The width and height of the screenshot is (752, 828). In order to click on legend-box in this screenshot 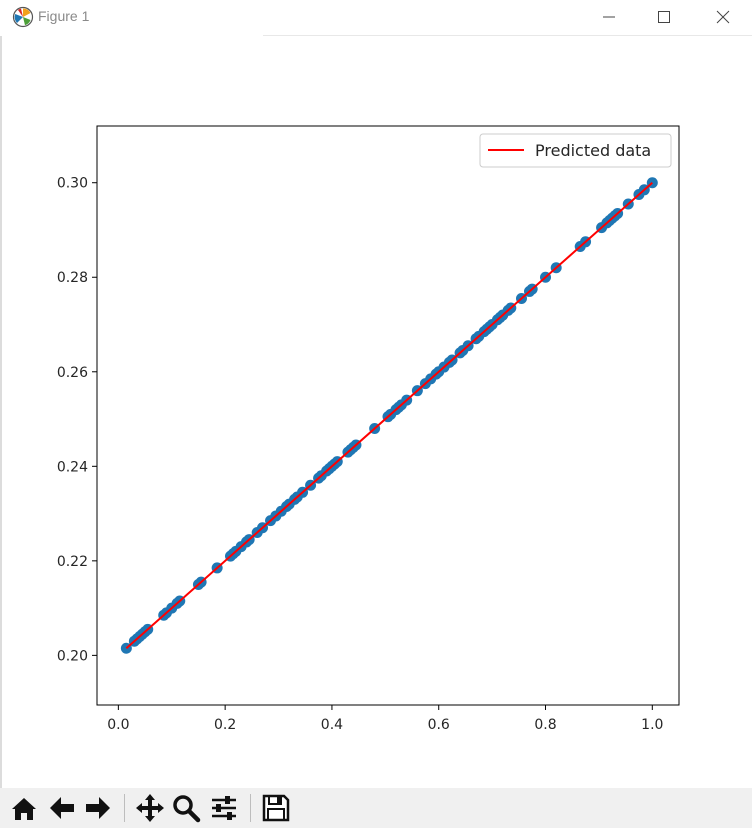, I will do `click(575, 150)`.